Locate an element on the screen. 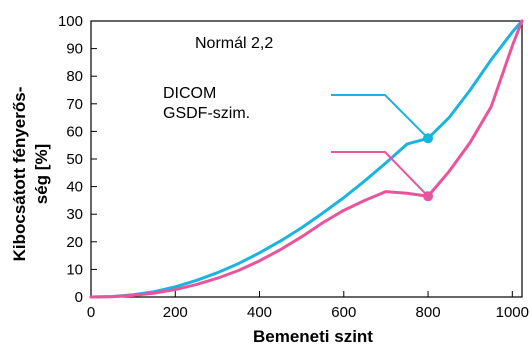 The width and height of the screenshot is (531, 349). x-axis-label: Bemeneti szint is located at coordinates (313, 336).